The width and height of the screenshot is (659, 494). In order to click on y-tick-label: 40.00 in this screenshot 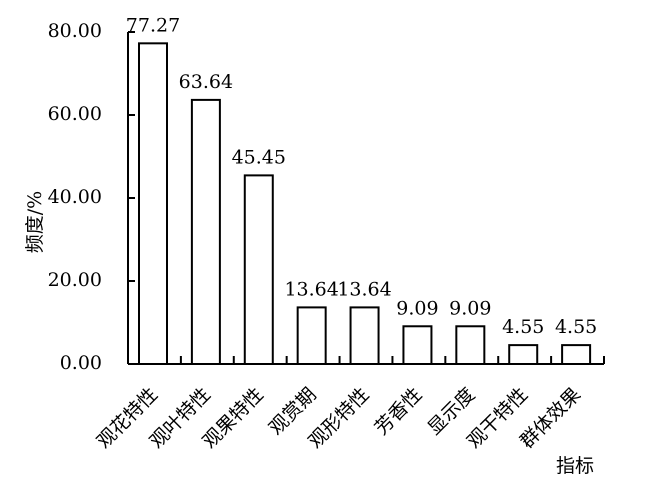, I will do `click(75, 197)`.